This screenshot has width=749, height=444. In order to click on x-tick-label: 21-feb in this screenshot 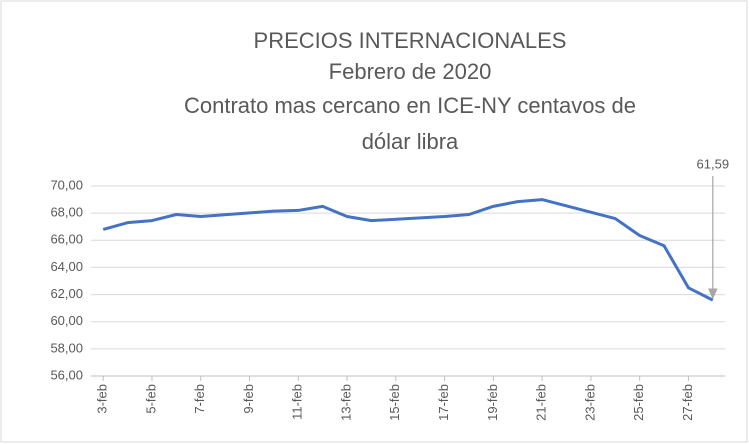, I will do `click(541, 402)`.